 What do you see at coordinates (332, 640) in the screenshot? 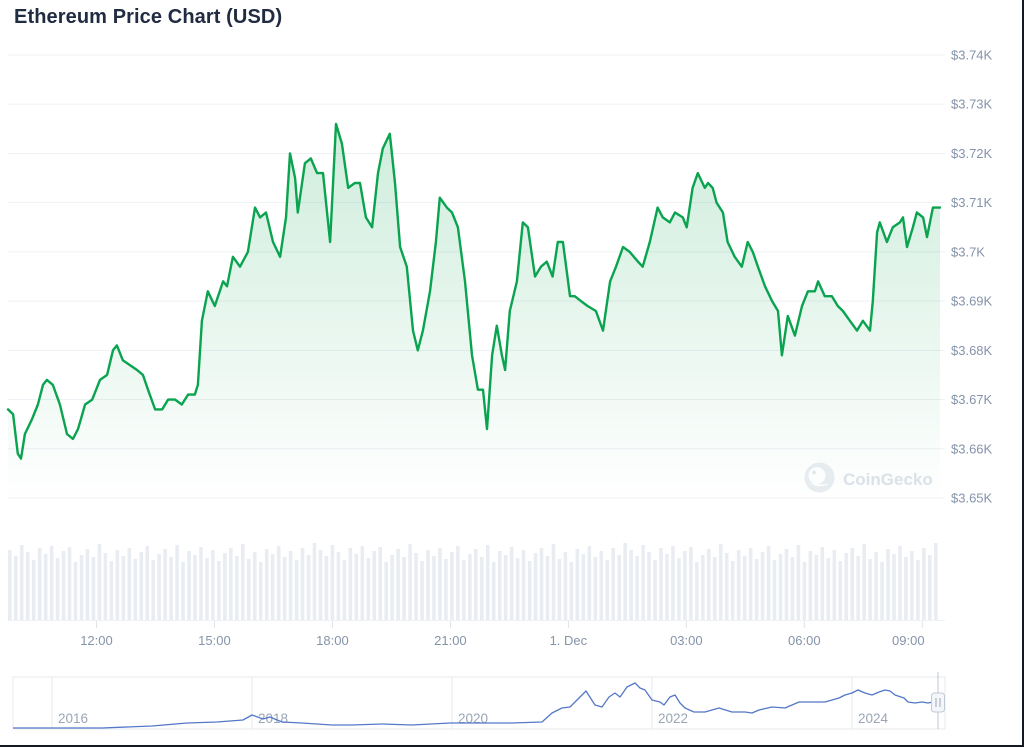
I see `x-axis-label: 18:00` at bounding box center [332, 640].